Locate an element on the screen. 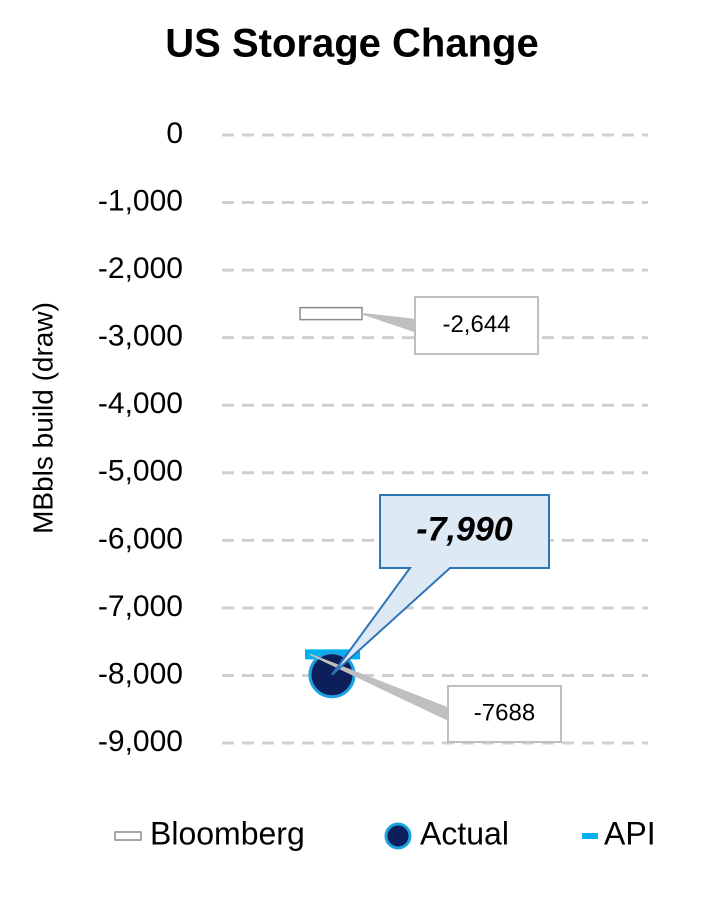  legend-label: Bloomberg is located at coordinates (227, 833).